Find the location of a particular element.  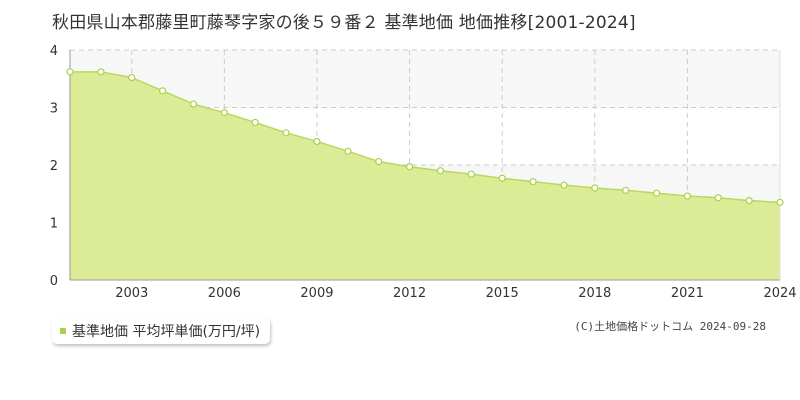

x-tick-label: 2009 is located at coordinates (316, 293).